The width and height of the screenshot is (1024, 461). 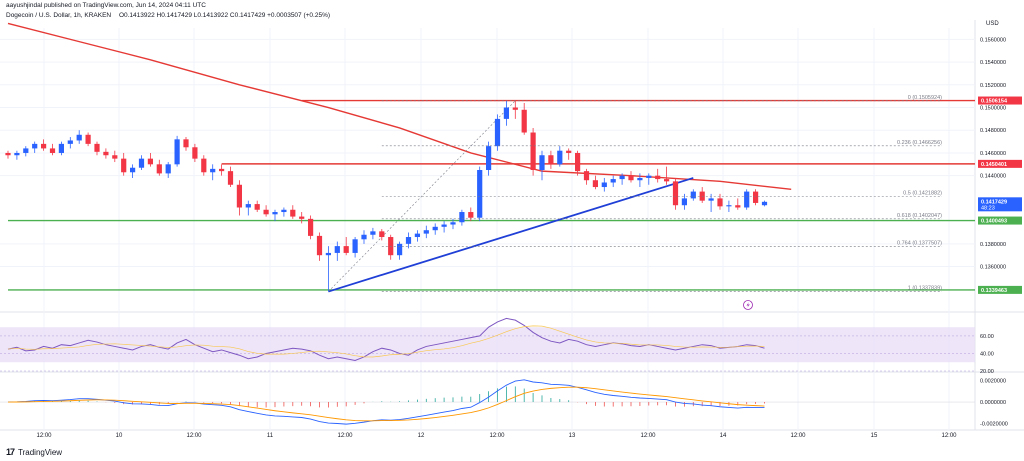 What do you see at coordinates (421, 436) in the screenshot?
I see `x-tick-label: 12` at bounding box center [421, 436].